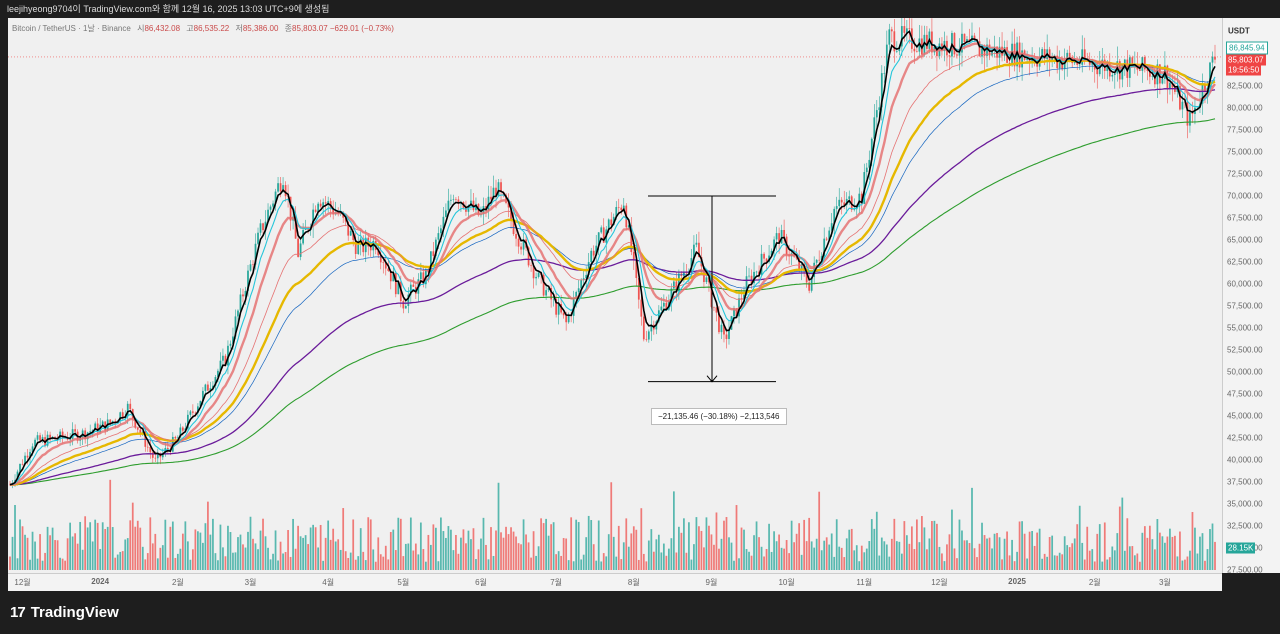  What do you see at coordinates (64, 612) in the screenshot?
I see `brand: 17 TradingView` at bounding box center [64, 612].